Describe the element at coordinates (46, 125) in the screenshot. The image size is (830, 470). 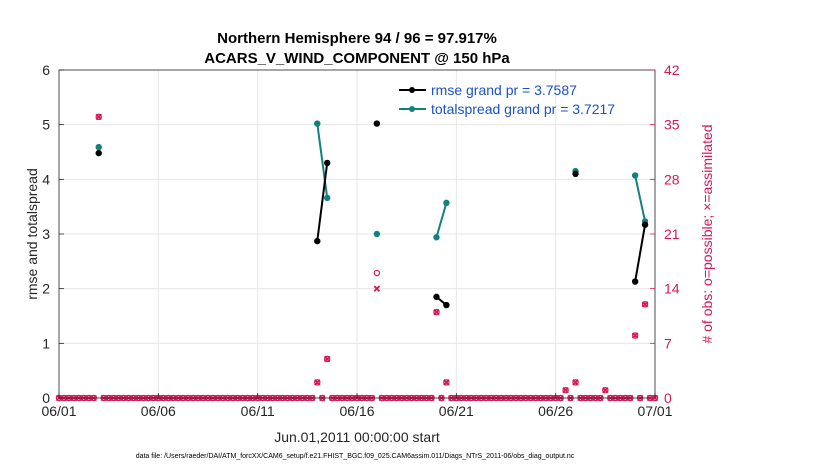
I see `y-tick-label: 5` at that location.